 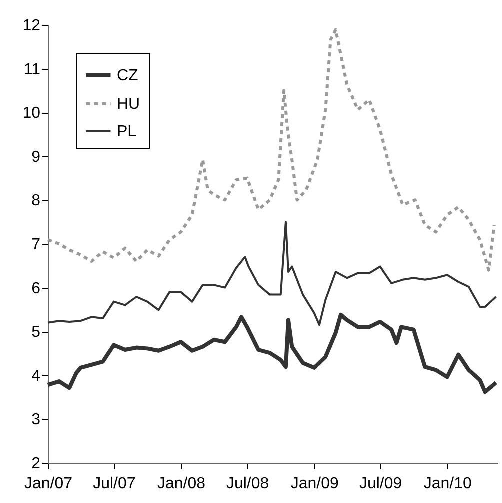 I want to click on x-tick-label: Jul/09, so click(x=380, y=484).